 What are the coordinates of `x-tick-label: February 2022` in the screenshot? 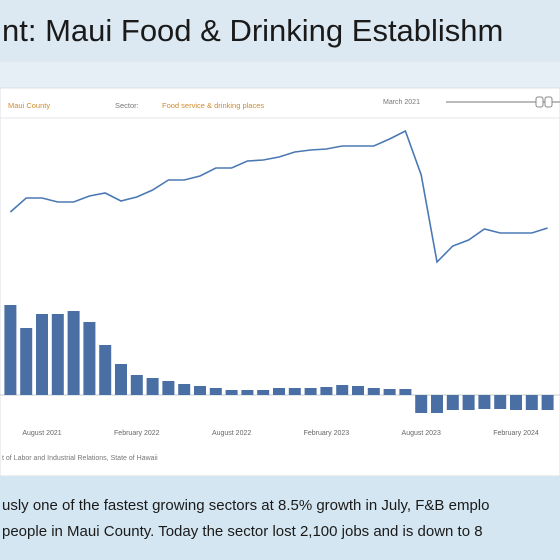 It's located at (137, 433).